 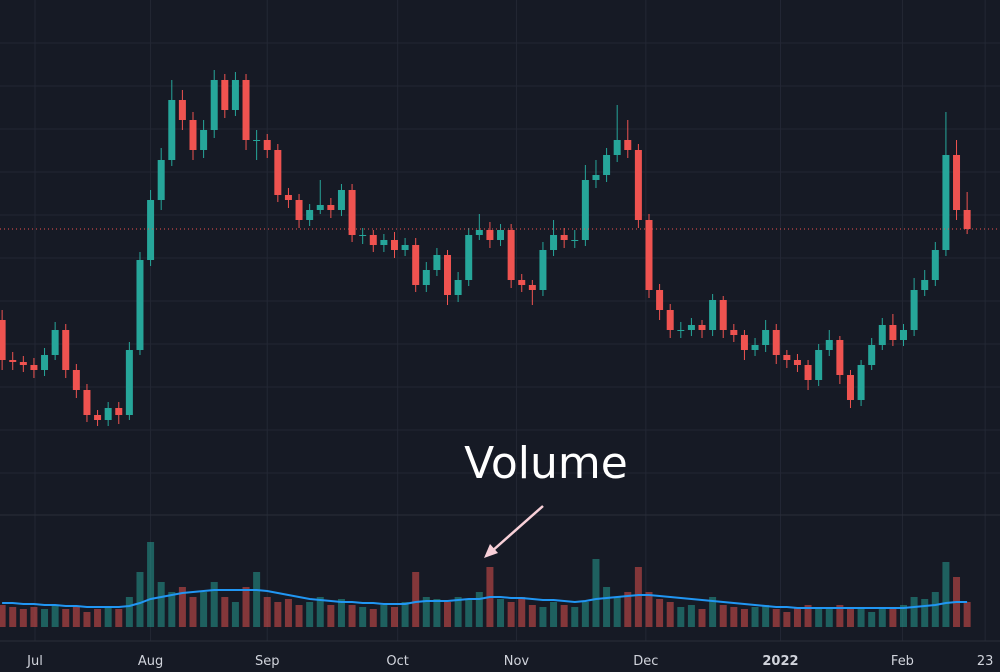 What do you see at coordinates (267, 661) in the screenshot?
I see `x-tick-label: Sep` at bounding box center [267, 661].